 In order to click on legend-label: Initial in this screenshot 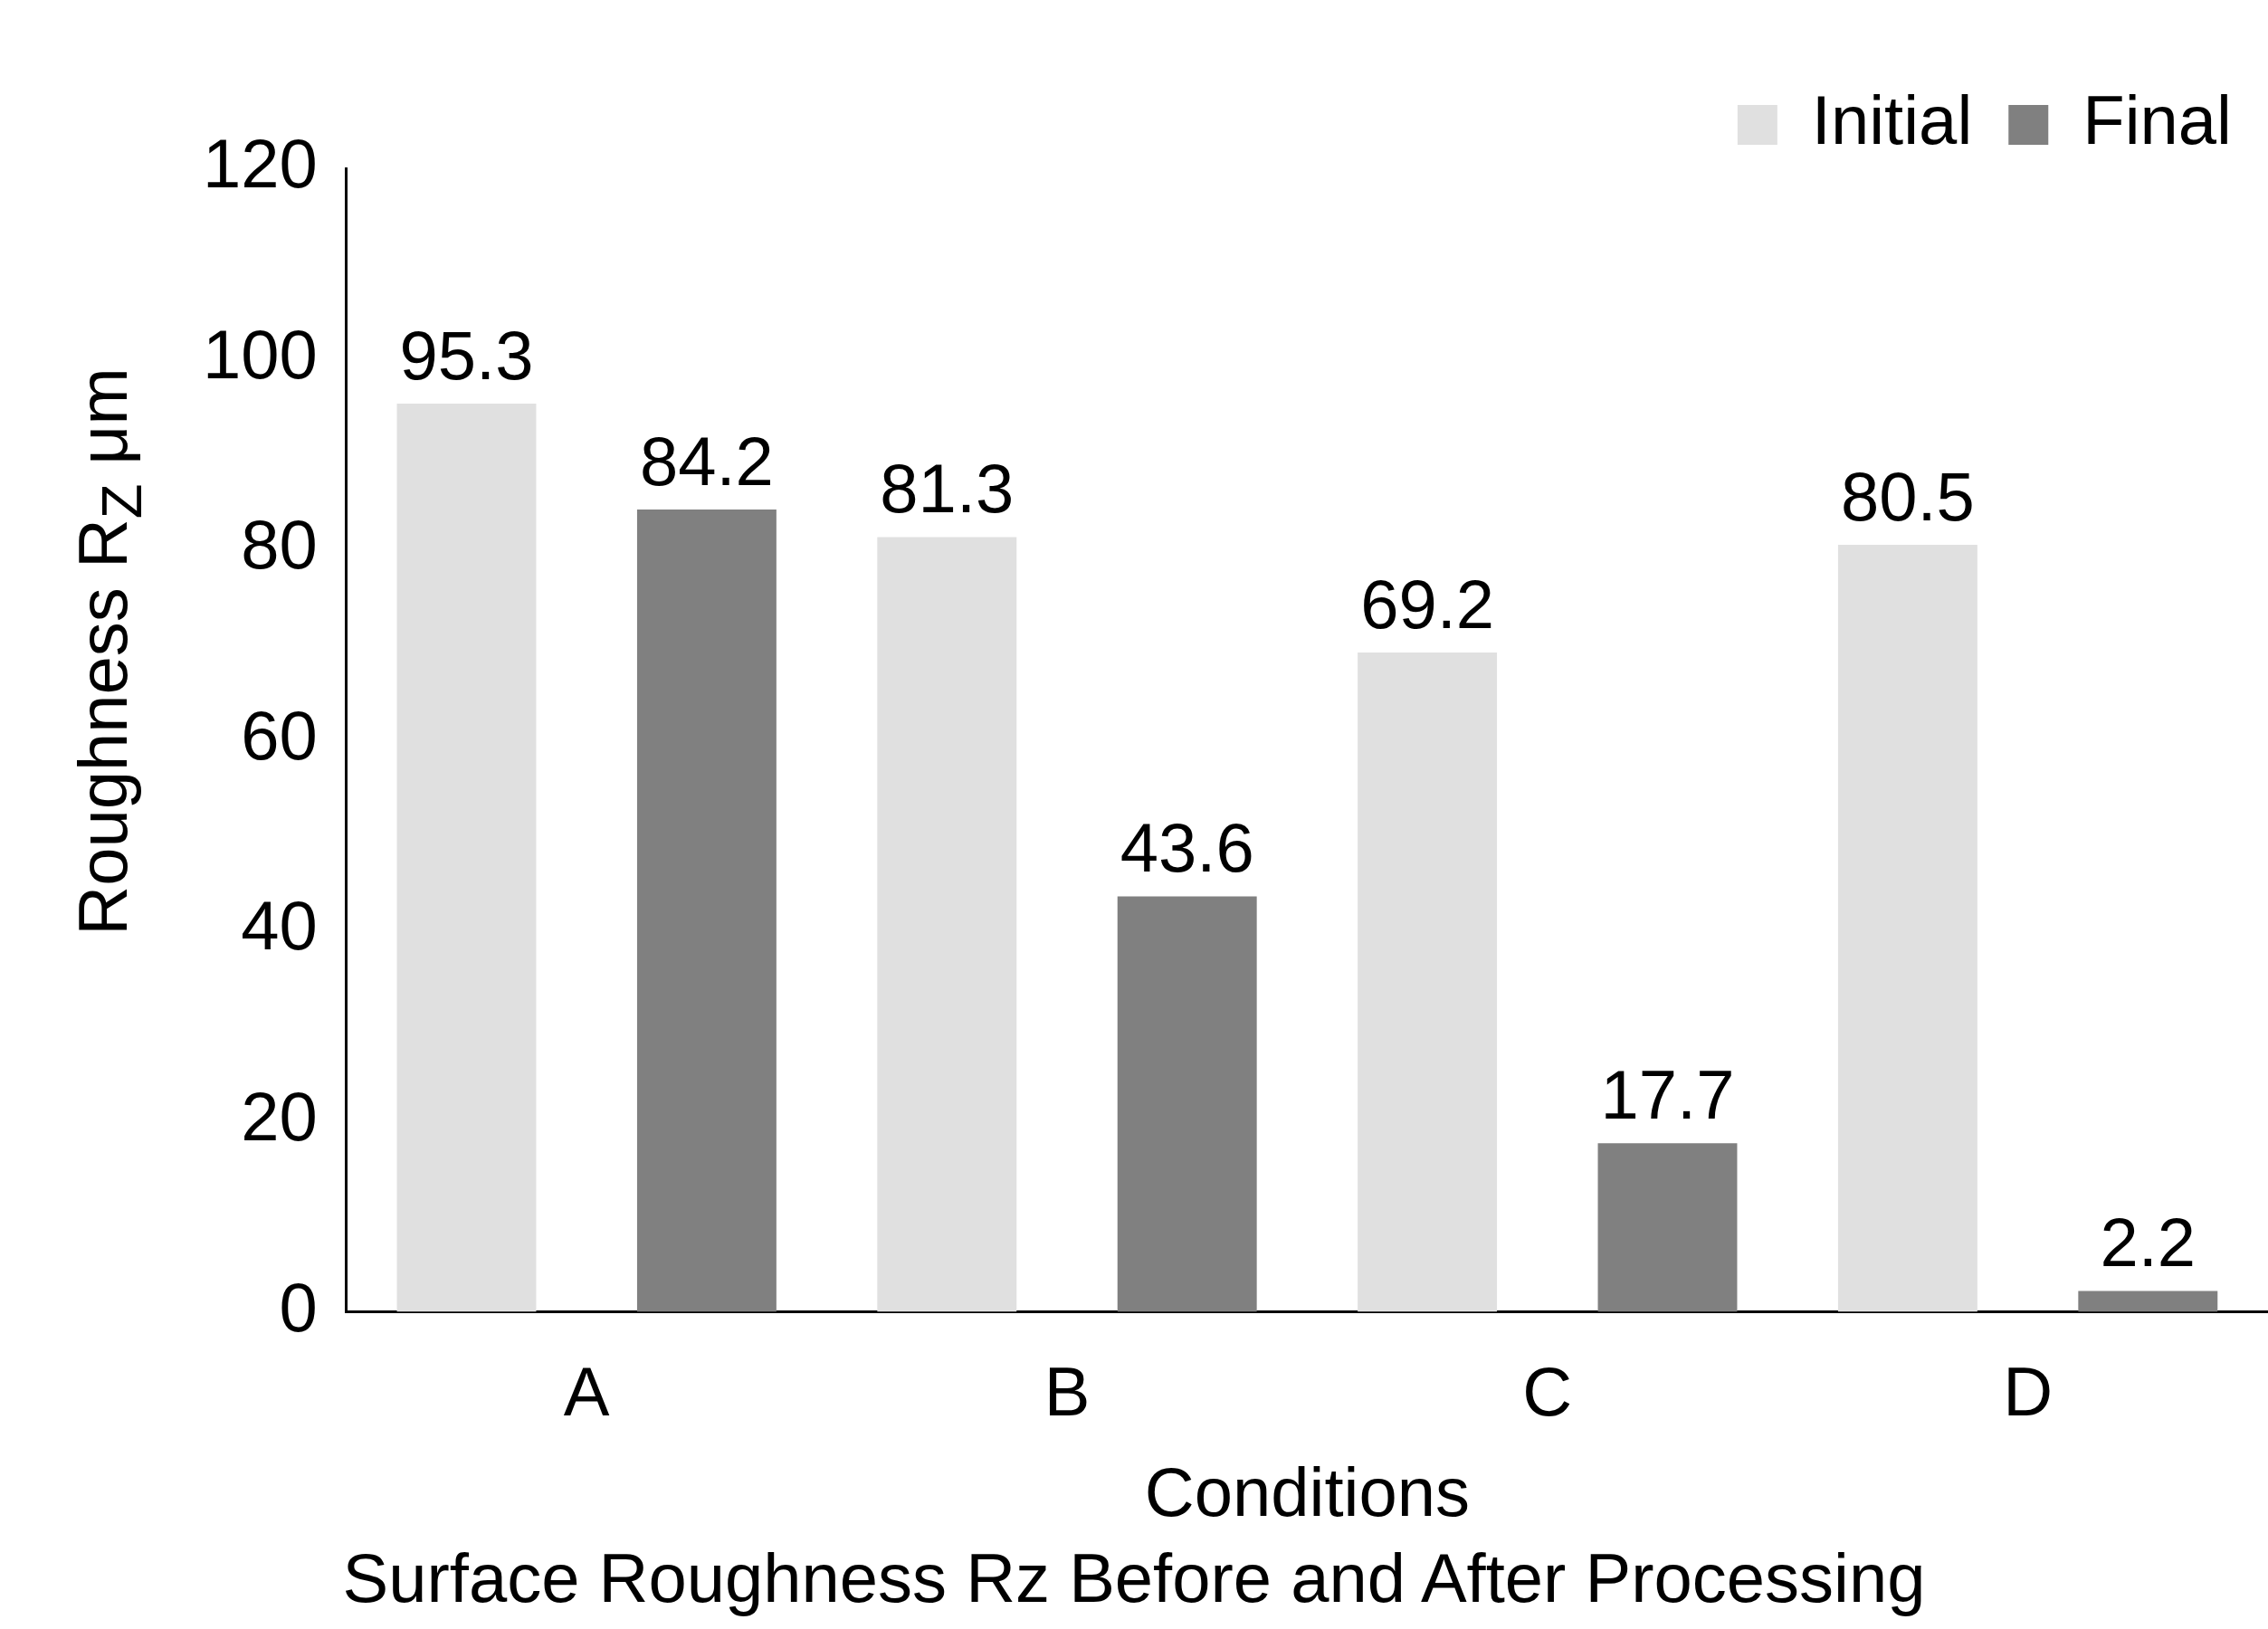, I will do `click(1892, 119)`.